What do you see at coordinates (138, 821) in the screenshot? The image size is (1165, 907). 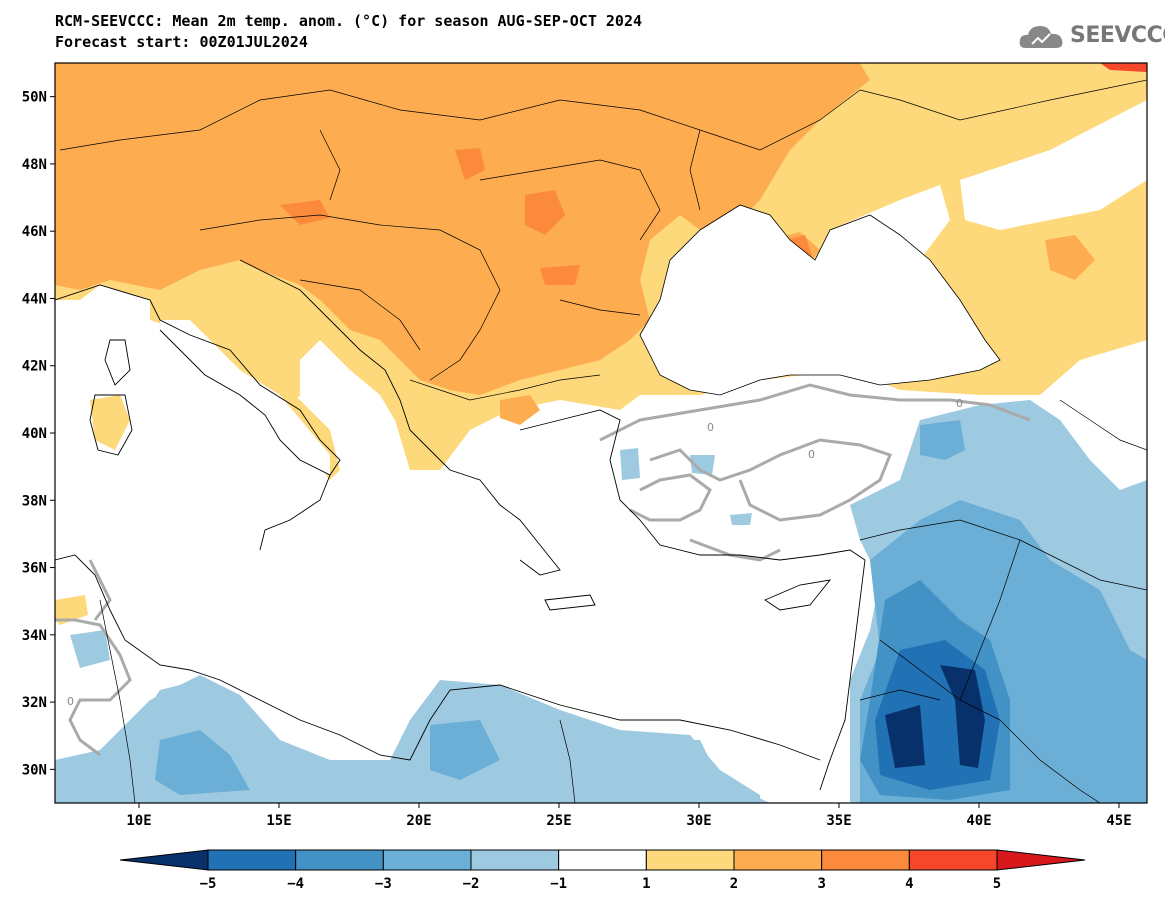 I see `lon-tick-label: 10E` at bounding box center [138, 821].